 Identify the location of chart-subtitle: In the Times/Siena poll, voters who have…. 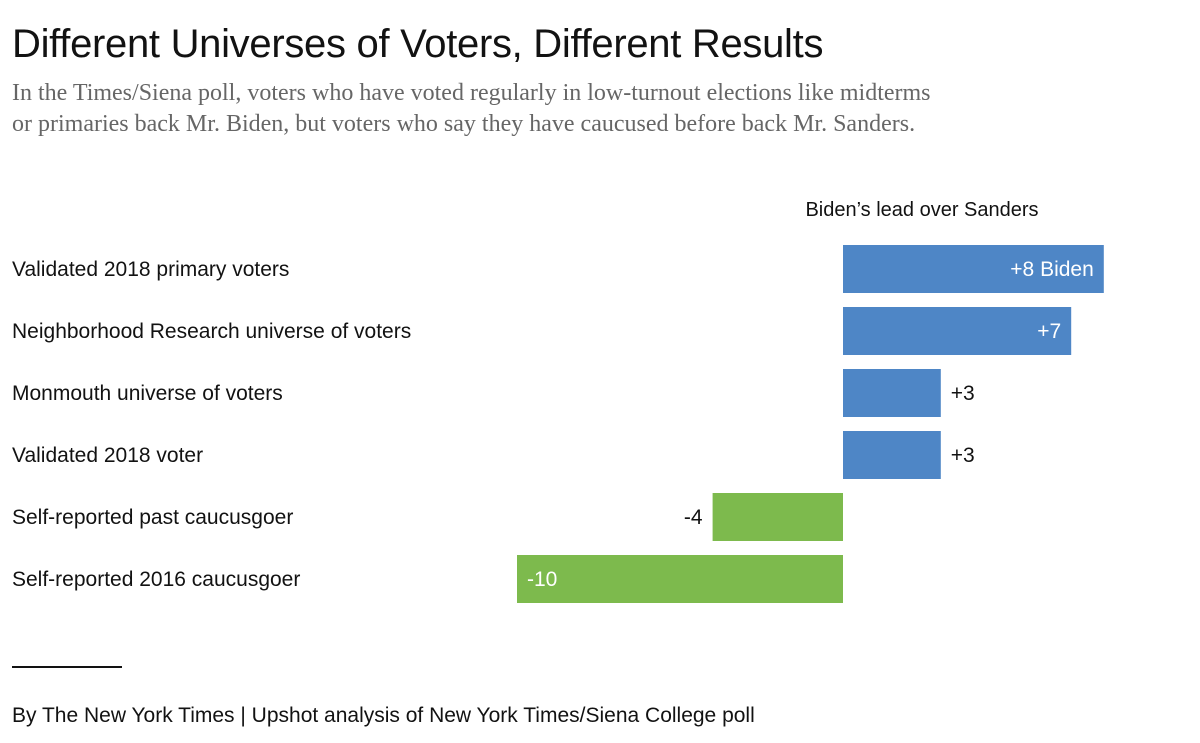
(592, 109).